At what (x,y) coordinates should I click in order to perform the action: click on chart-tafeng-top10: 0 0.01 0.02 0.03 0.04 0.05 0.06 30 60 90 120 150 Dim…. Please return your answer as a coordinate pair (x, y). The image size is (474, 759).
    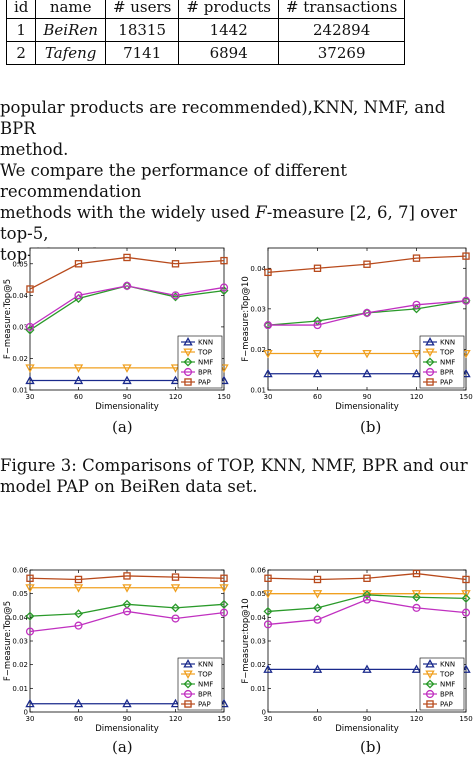
    Looking at the image, I should click on (357, 651).